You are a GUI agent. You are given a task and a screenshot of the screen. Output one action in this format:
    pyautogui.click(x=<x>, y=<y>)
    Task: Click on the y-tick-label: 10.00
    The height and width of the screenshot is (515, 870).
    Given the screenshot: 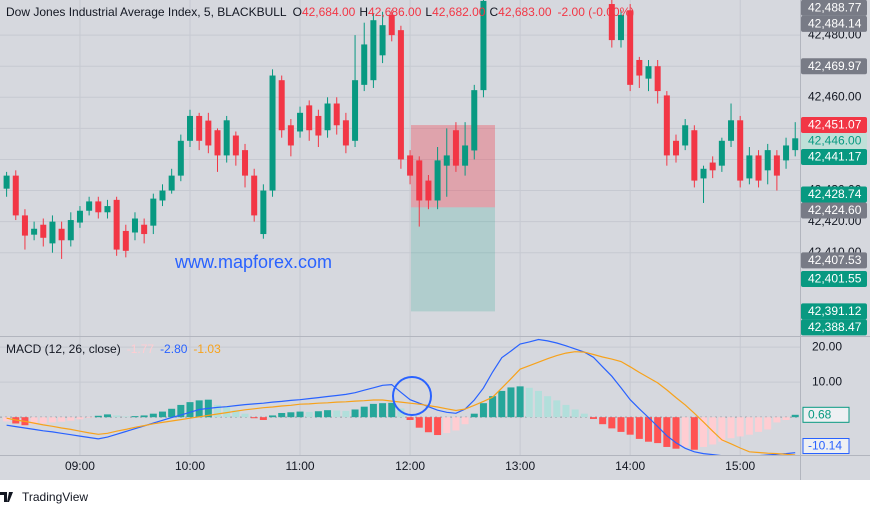 What is the action you would take?
    pyautogui.click(x=827, y=381)
    